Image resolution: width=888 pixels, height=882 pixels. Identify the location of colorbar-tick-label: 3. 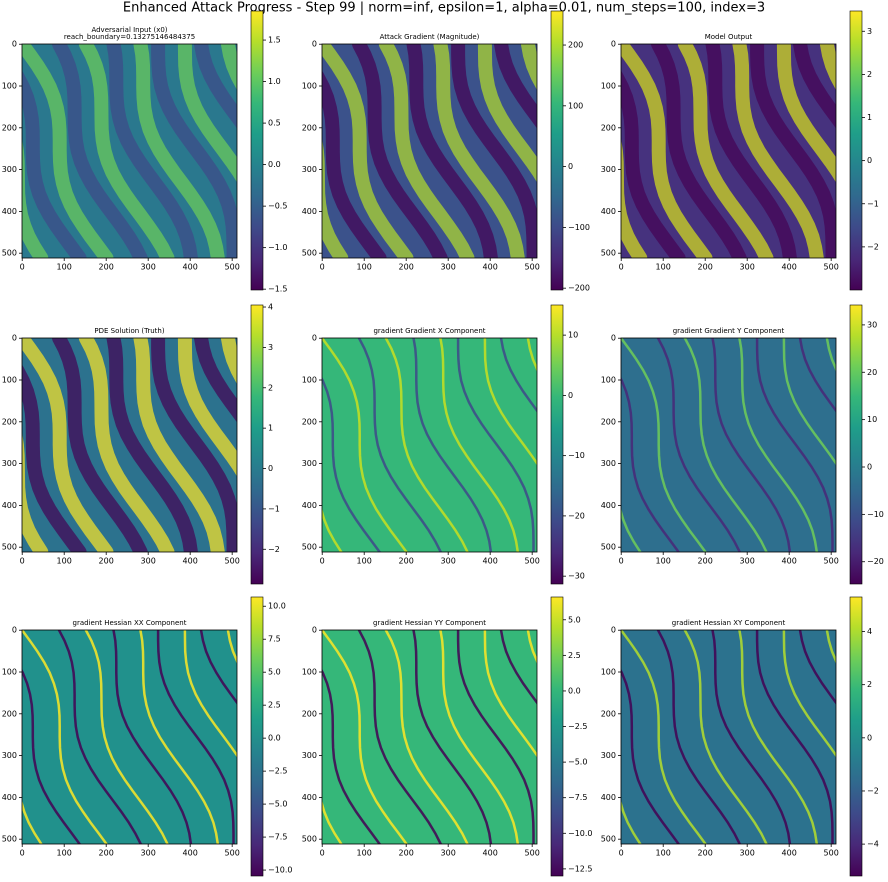
(270, 347).